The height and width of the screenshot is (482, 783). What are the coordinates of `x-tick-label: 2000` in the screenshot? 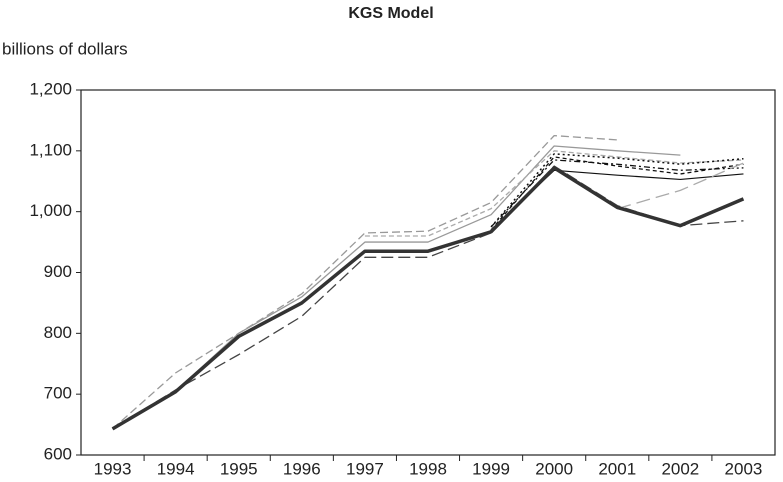 It's located at (554, 468).